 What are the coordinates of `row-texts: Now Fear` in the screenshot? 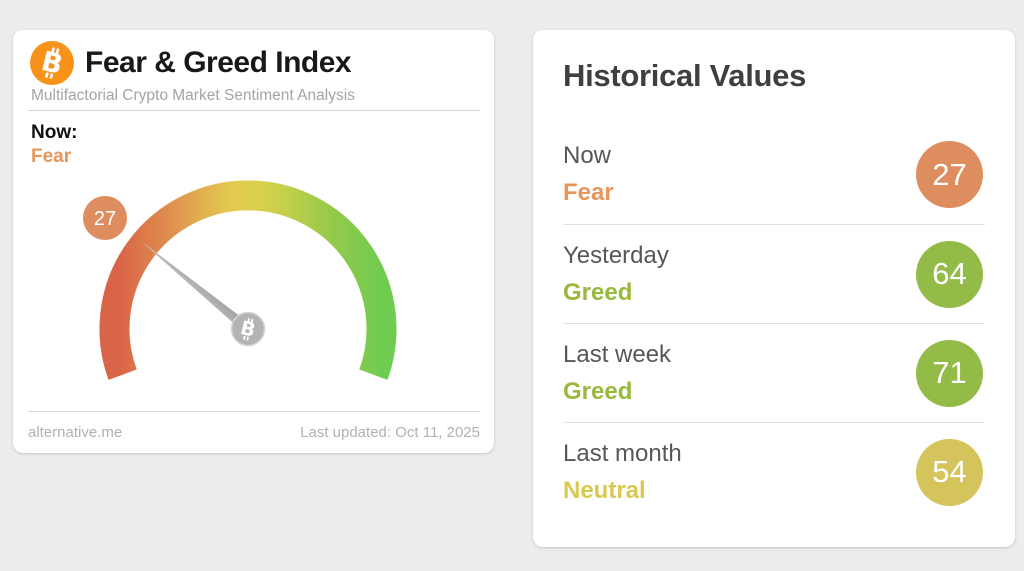 It's located at (588, 174).